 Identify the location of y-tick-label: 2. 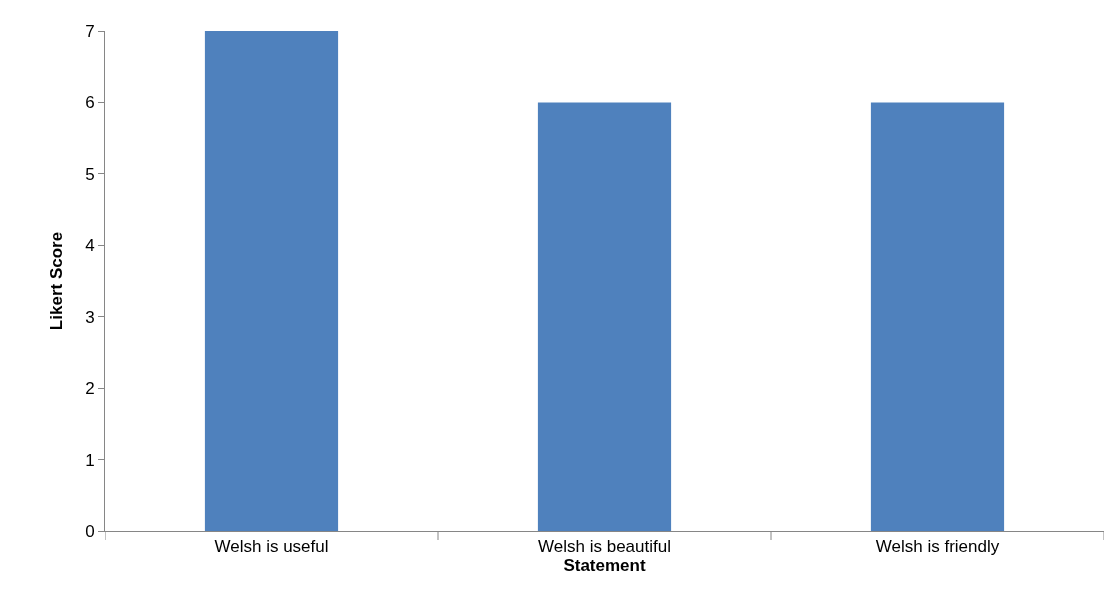
(90, 389).